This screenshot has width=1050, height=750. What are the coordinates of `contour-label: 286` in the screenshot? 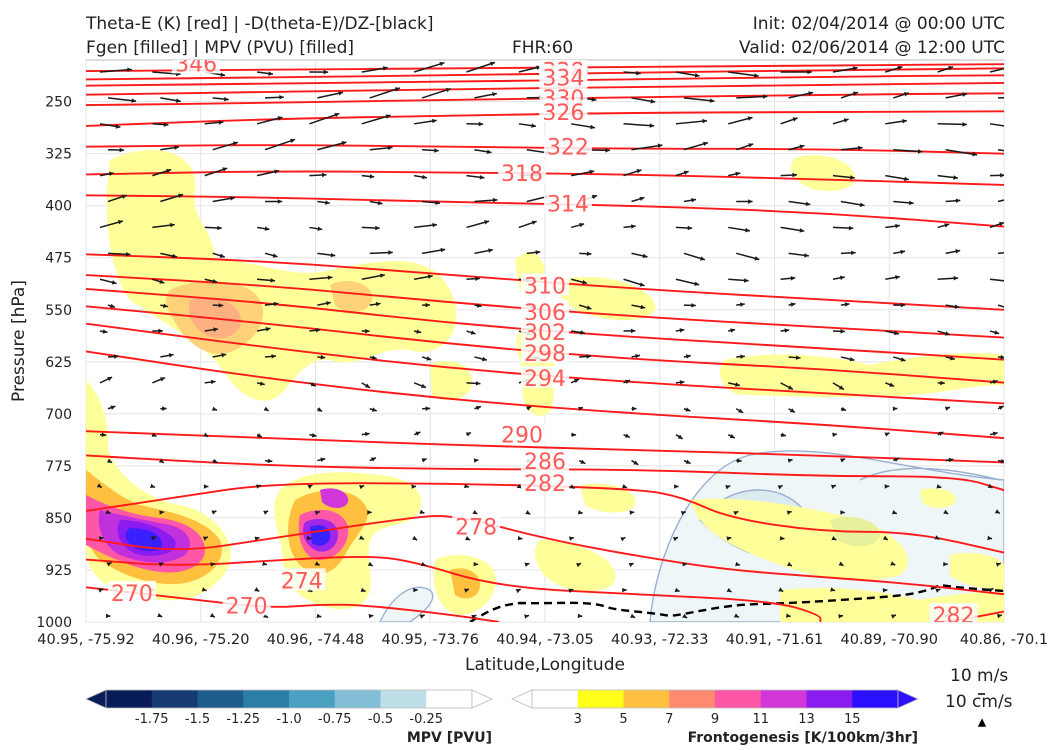 It's located at (545, 462).